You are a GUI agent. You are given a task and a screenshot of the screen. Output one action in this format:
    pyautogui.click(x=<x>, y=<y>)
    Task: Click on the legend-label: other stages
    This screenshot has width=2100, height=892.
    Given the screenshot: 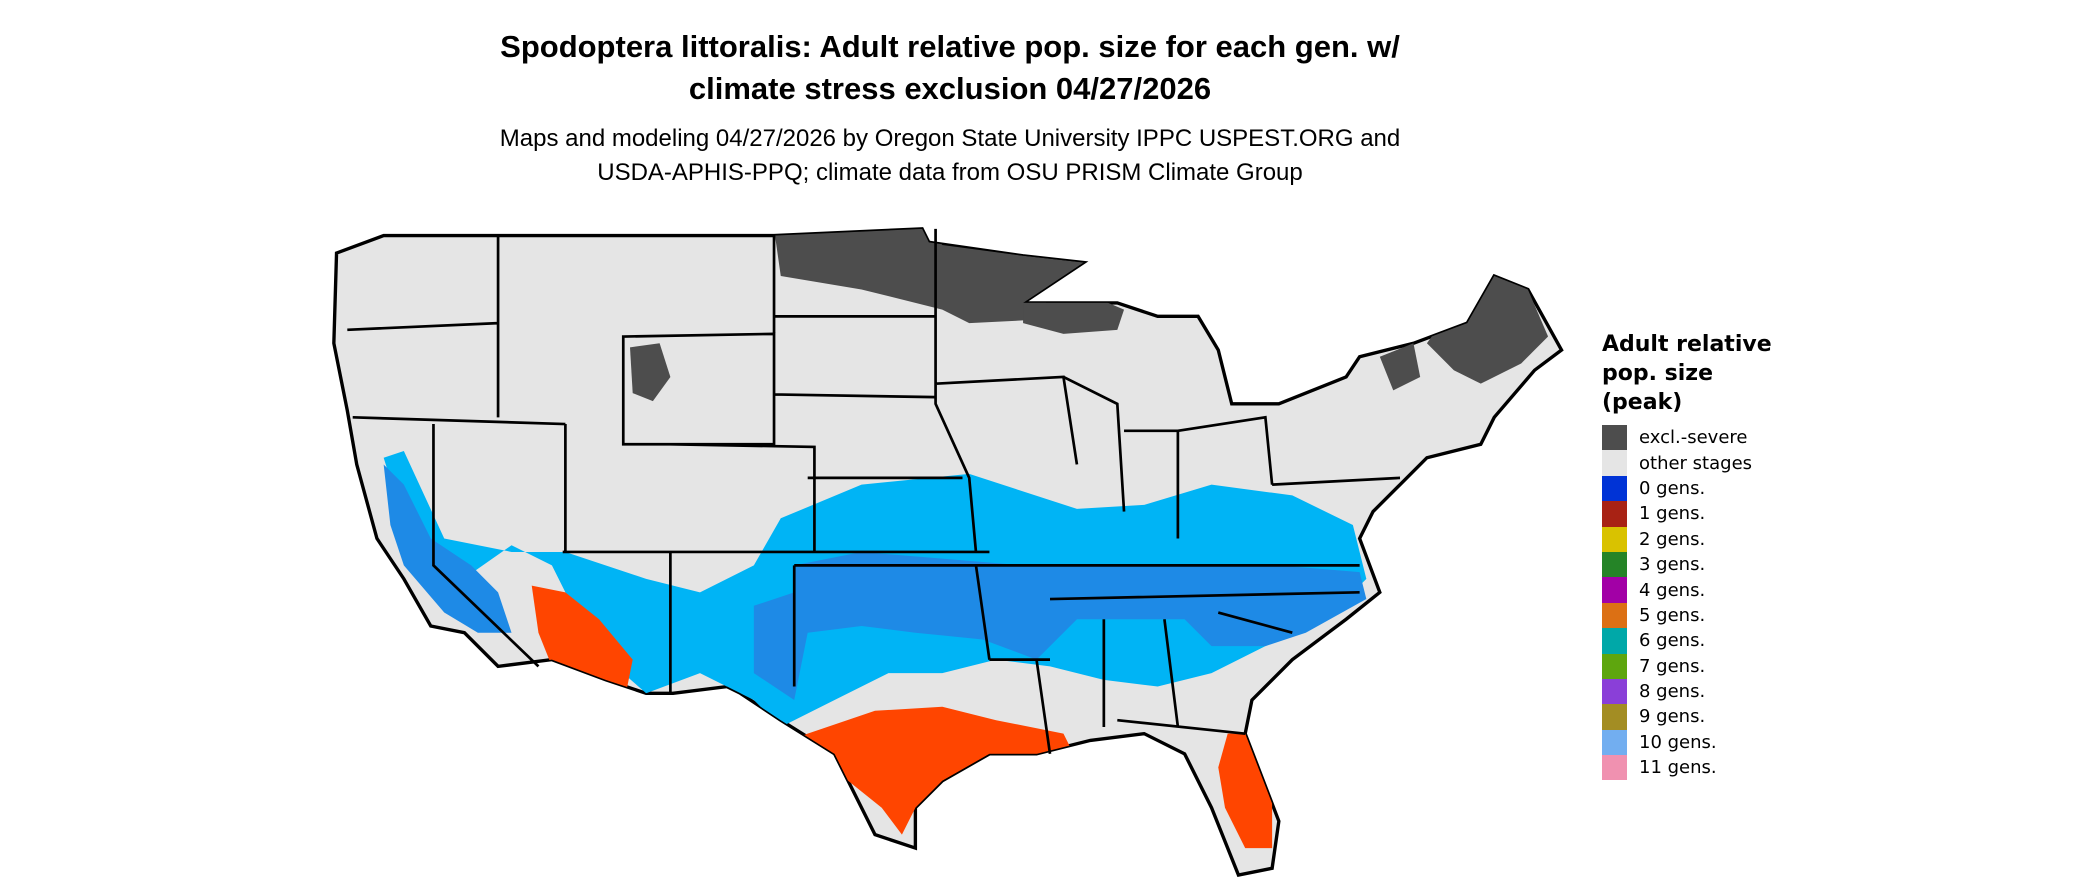 What is the action you would take?
    pyautogui.click(x=1696, y=463)
    